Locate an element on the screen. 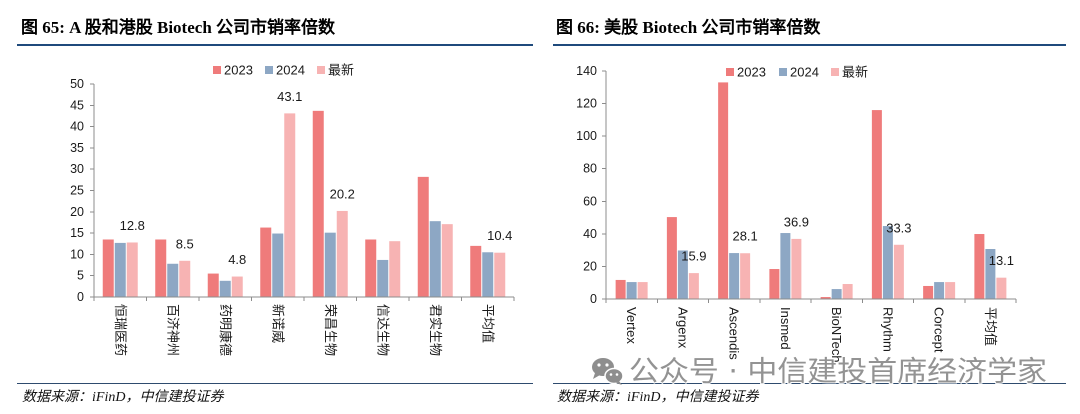 Image resolution: width=1080 pixels, height=414 pixels. y-tick-label-20: 20 is located at coordinates (590, 266).